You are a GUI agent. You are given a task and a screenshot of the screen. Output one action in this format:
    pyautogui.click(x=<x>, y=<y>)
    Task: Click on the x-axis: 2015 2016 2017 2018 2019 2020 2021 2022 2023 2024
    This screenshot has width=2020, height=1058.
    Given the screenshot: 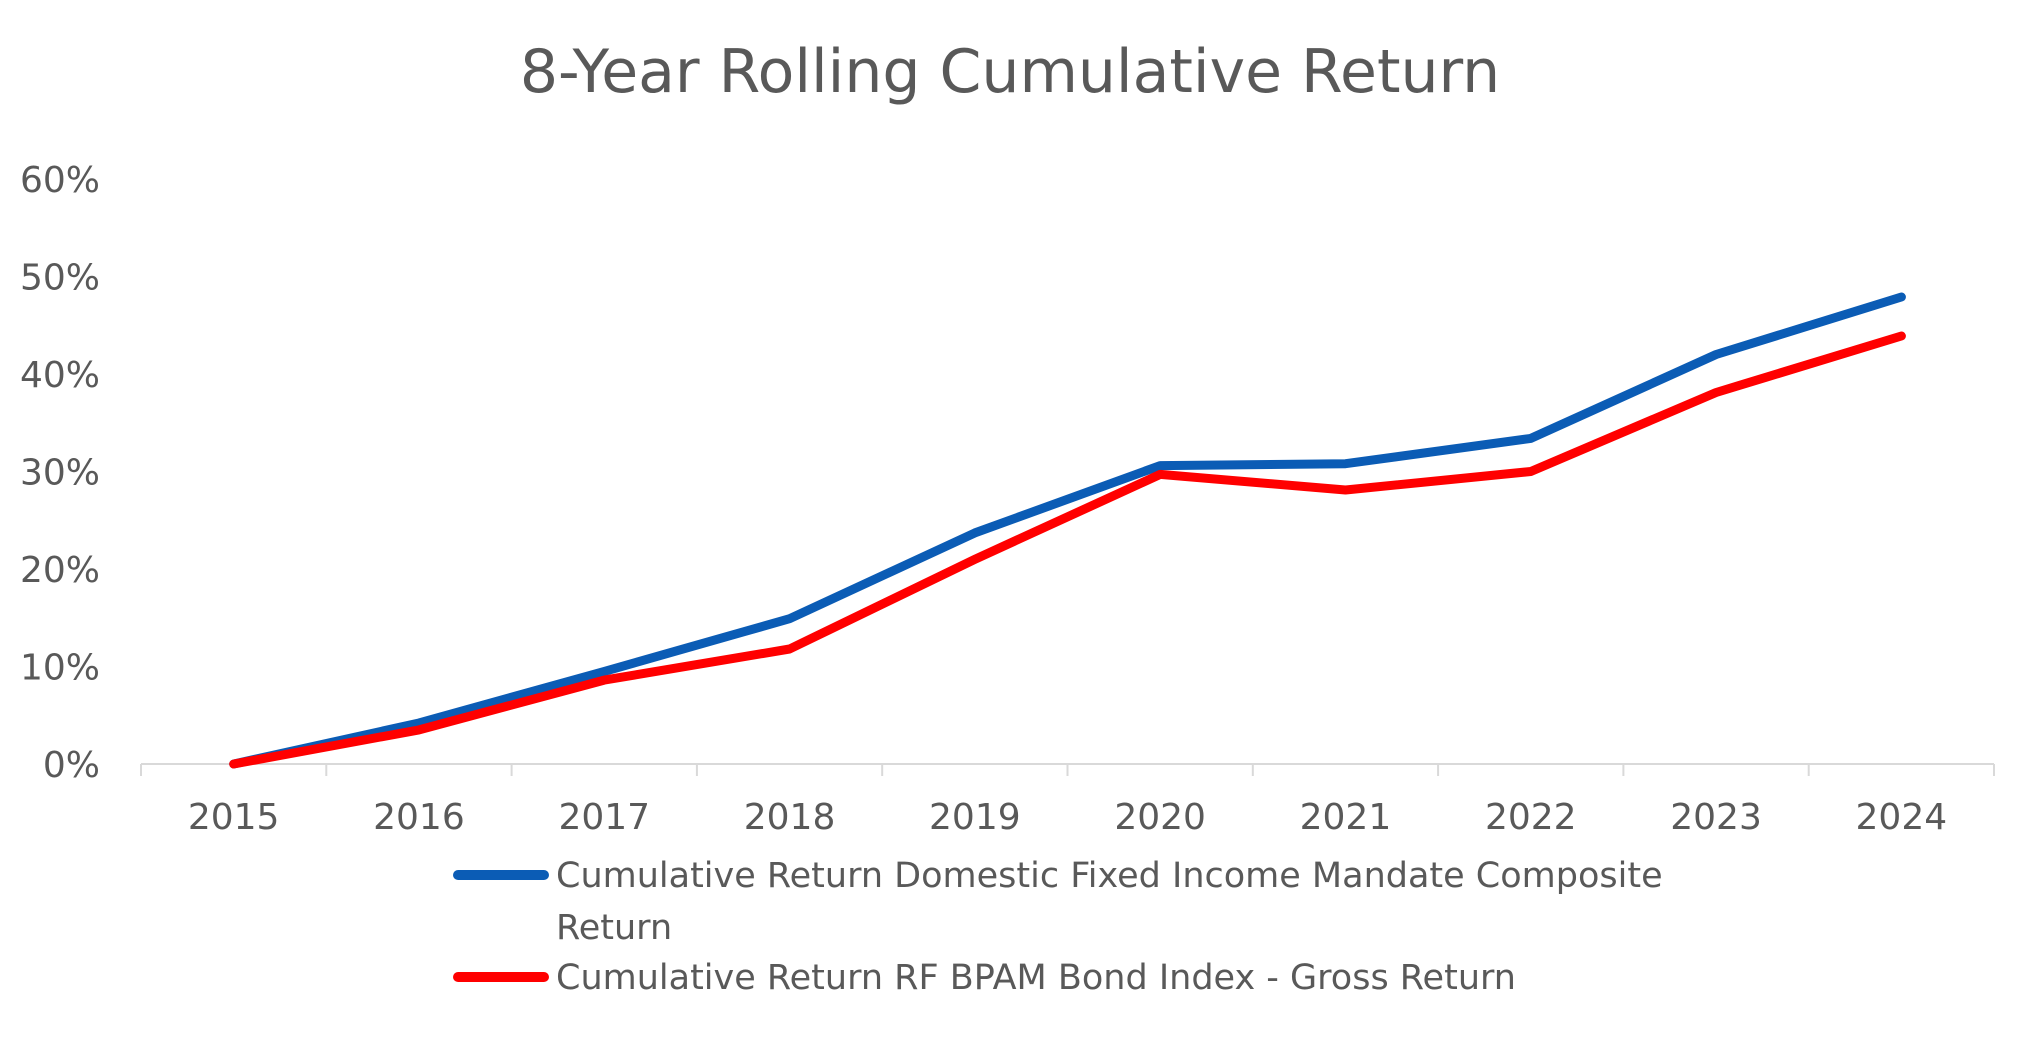 What is the action you would take?
    pyautogui.click(x=1067, y=800)
    